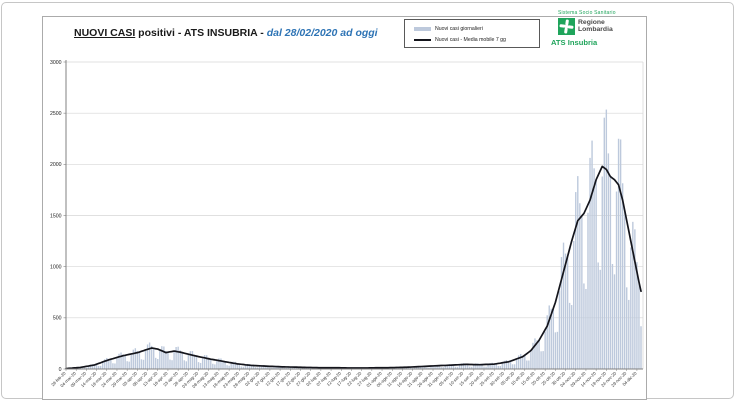  Describe the element at coordinates (60, 370) in the screenshot. I see `y-tick-label: 0` at that location.